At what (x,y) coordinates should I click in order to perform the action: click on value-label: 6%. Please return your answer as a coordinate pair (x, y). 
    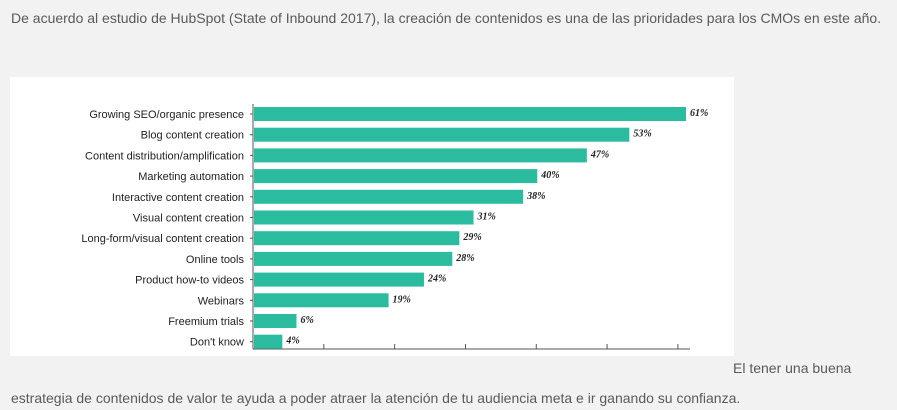
    Looking at the image, I should click on (306, 320).